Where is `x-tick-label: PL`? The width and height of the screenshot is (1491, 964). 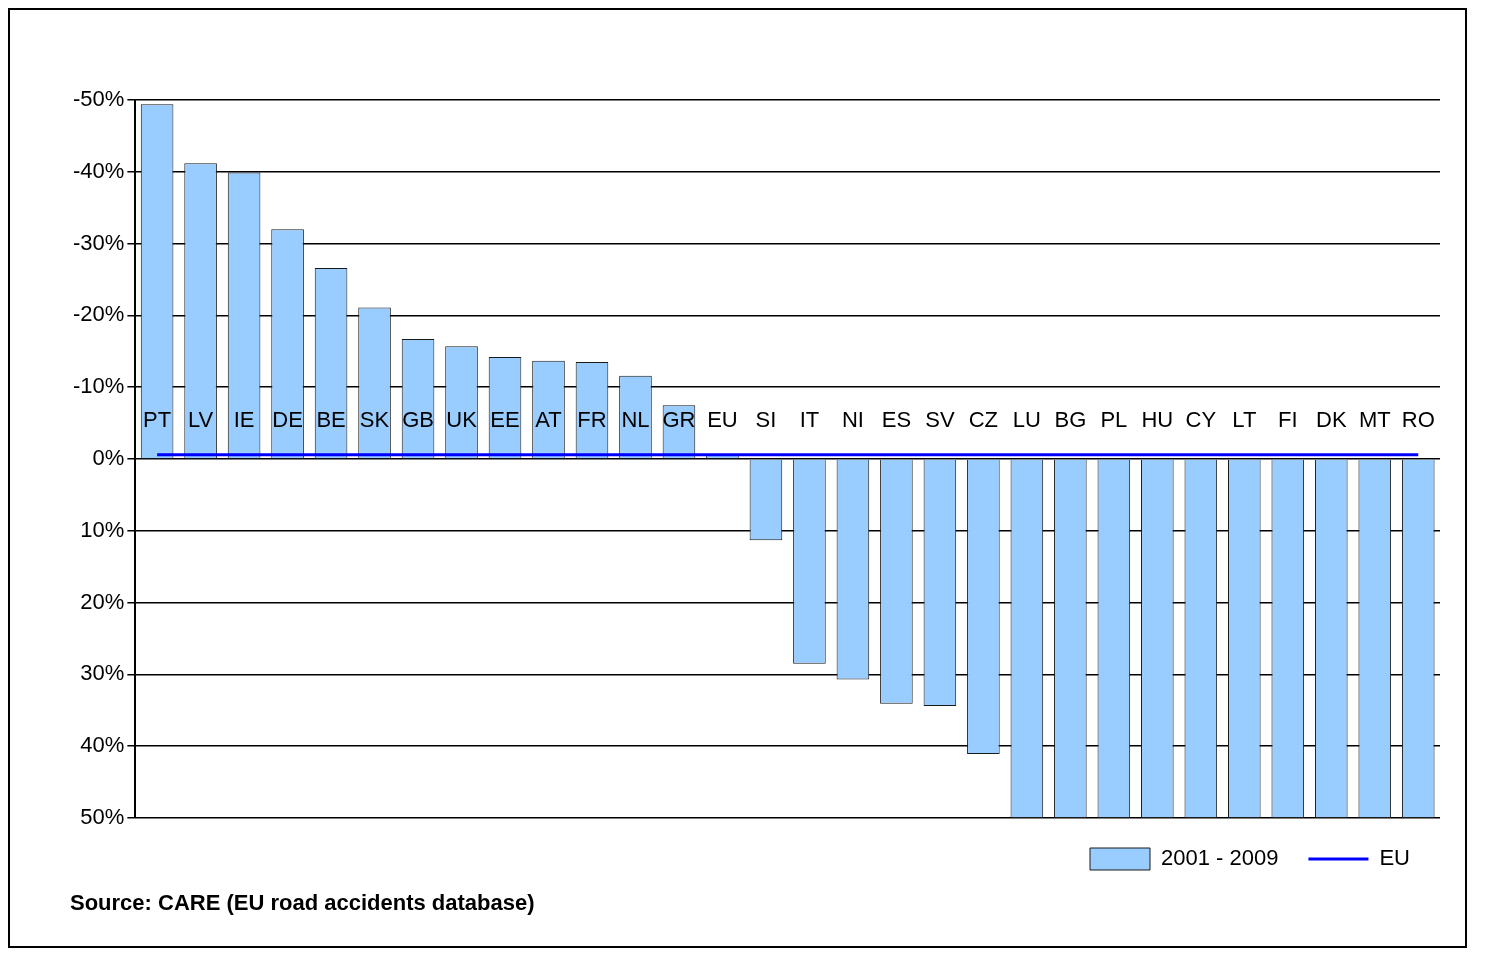
x-tick-label: PL is located at coordinates (1114, 420).